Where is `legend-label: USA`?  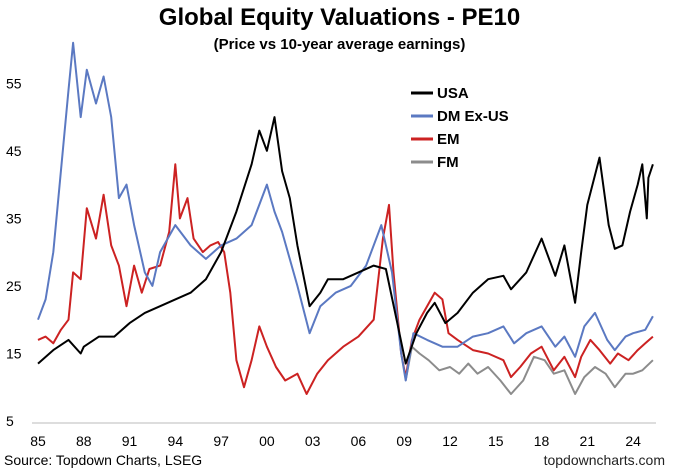
legend-label: USA is located at coordinates (453, 93).